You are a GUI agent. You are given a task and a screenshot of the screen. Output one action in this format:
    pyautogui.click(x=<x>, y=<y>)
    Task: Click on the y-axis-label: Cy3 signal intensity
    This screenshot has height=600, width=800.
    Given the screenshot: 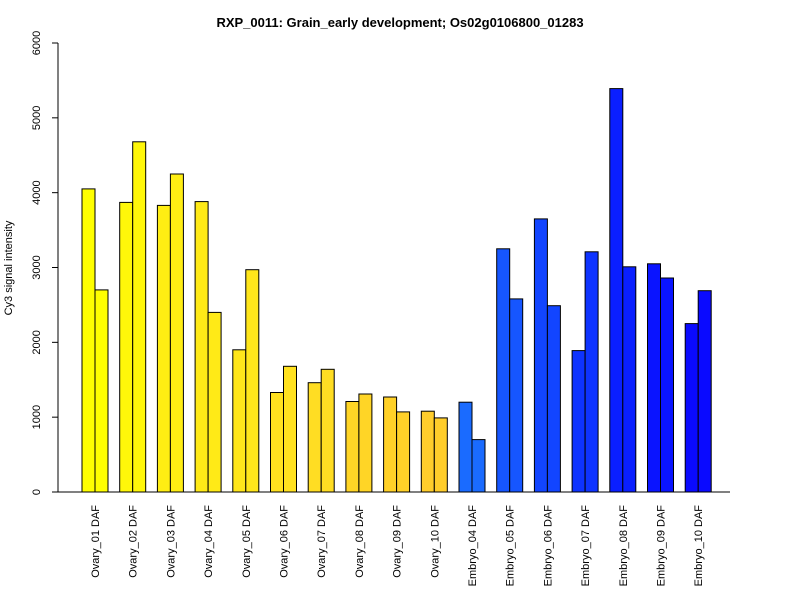 What is the action you would take?
    pyautogui.click(x=9, y=267)
    